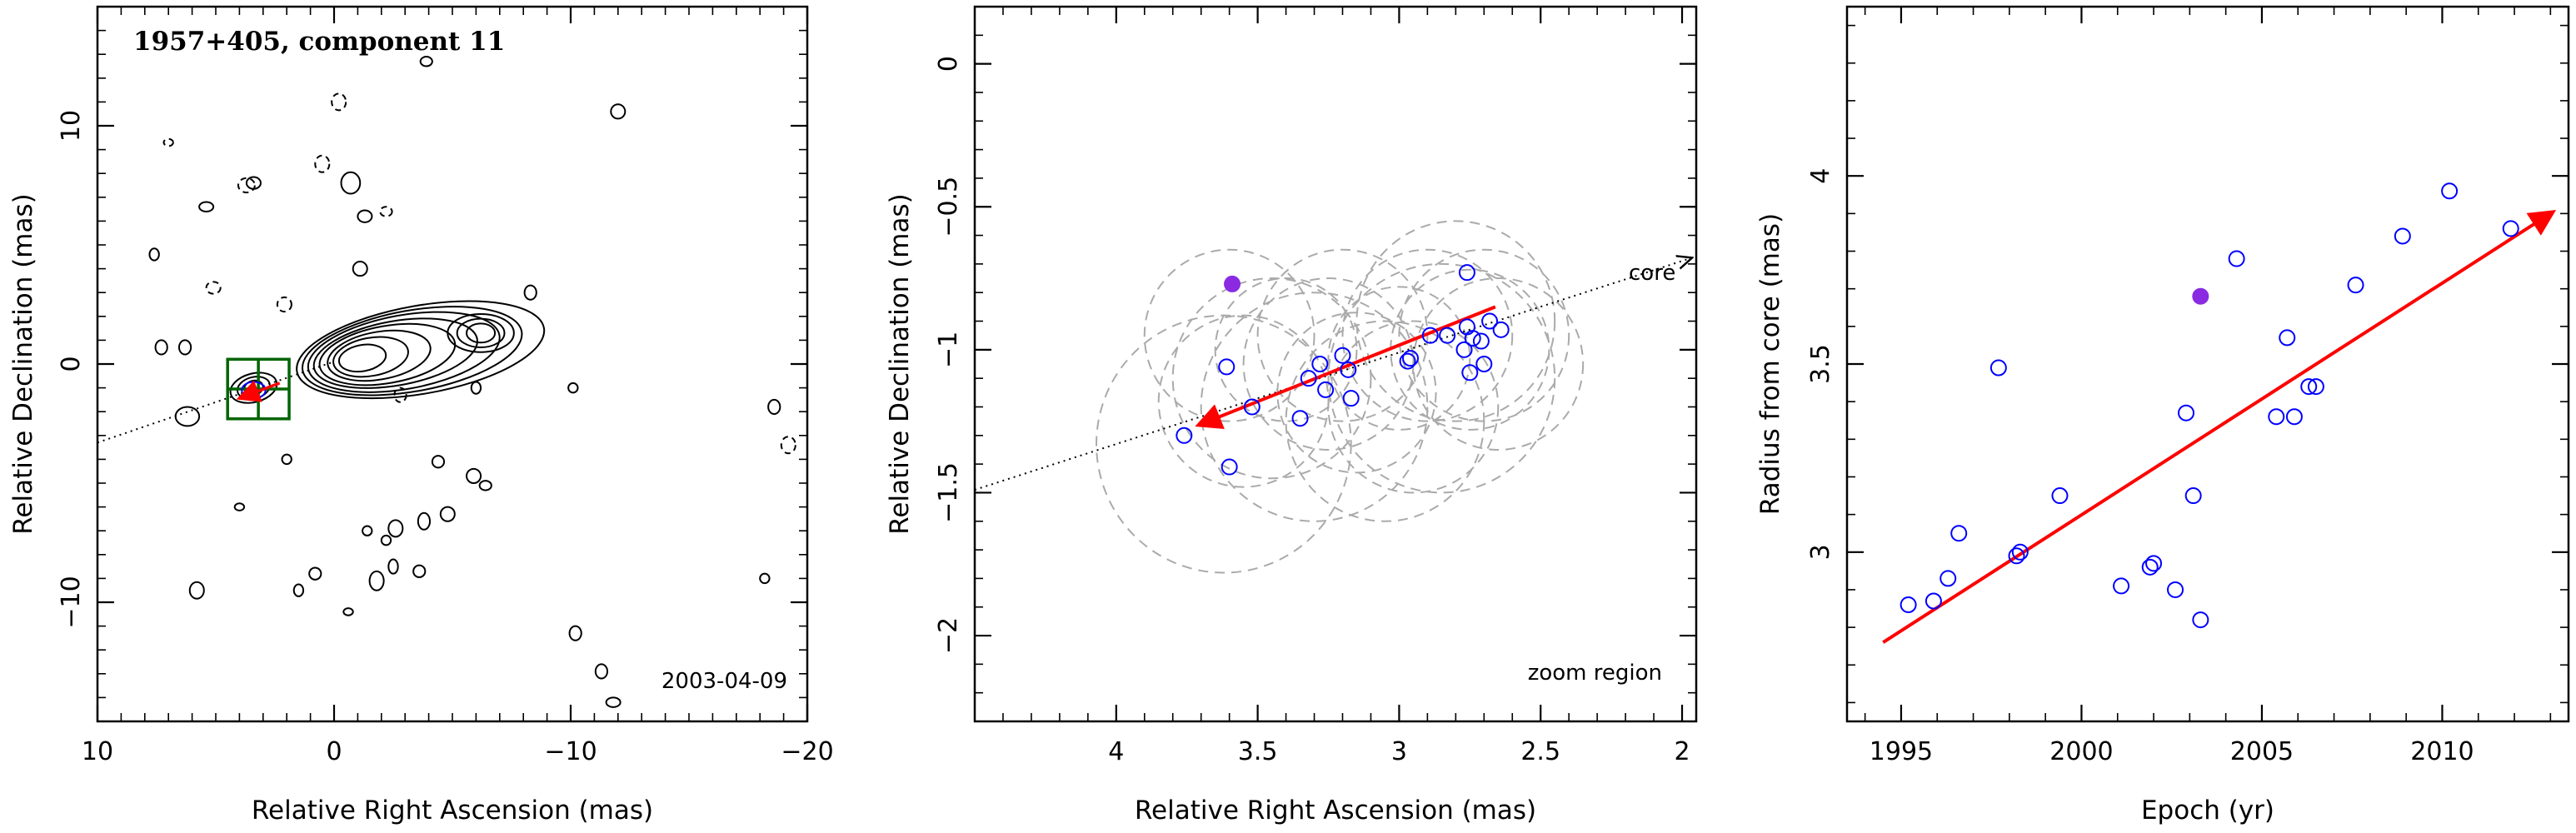 This screenshot has height=833, width=2576. Describe the element at coordinates (97, 751) in the screenshot. I see `x-tick-label: 10` at that location.